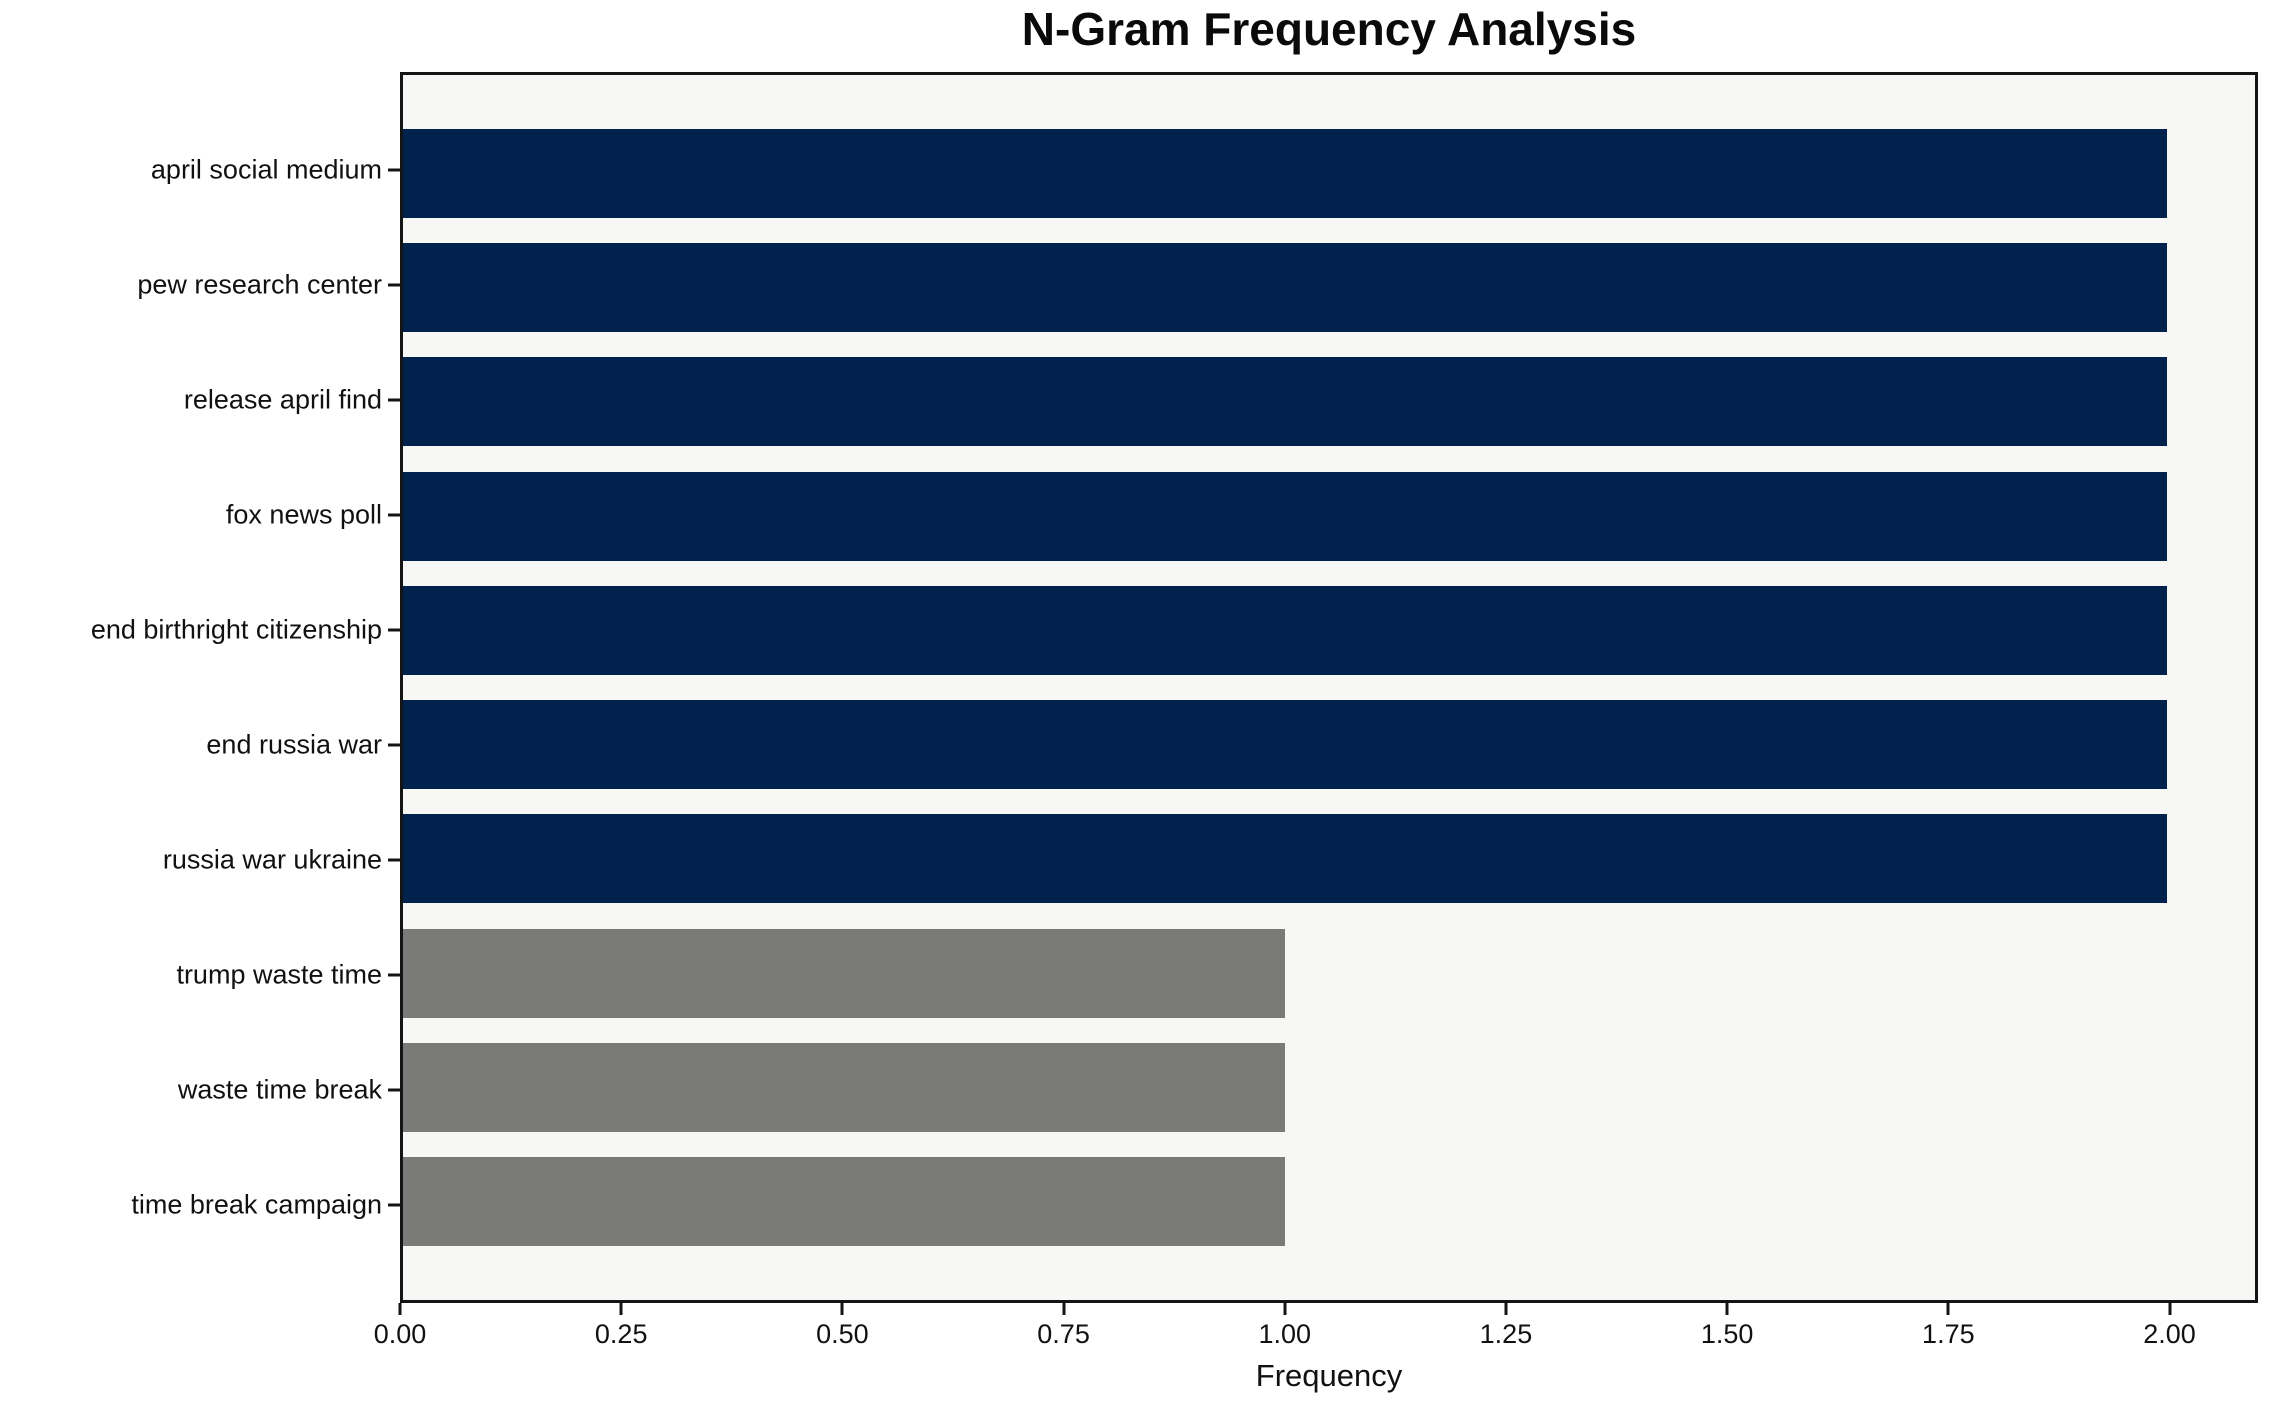 The image size is (2278, 1414). I want to click on x-tick-label: 1.50, so click(1727, 1334).